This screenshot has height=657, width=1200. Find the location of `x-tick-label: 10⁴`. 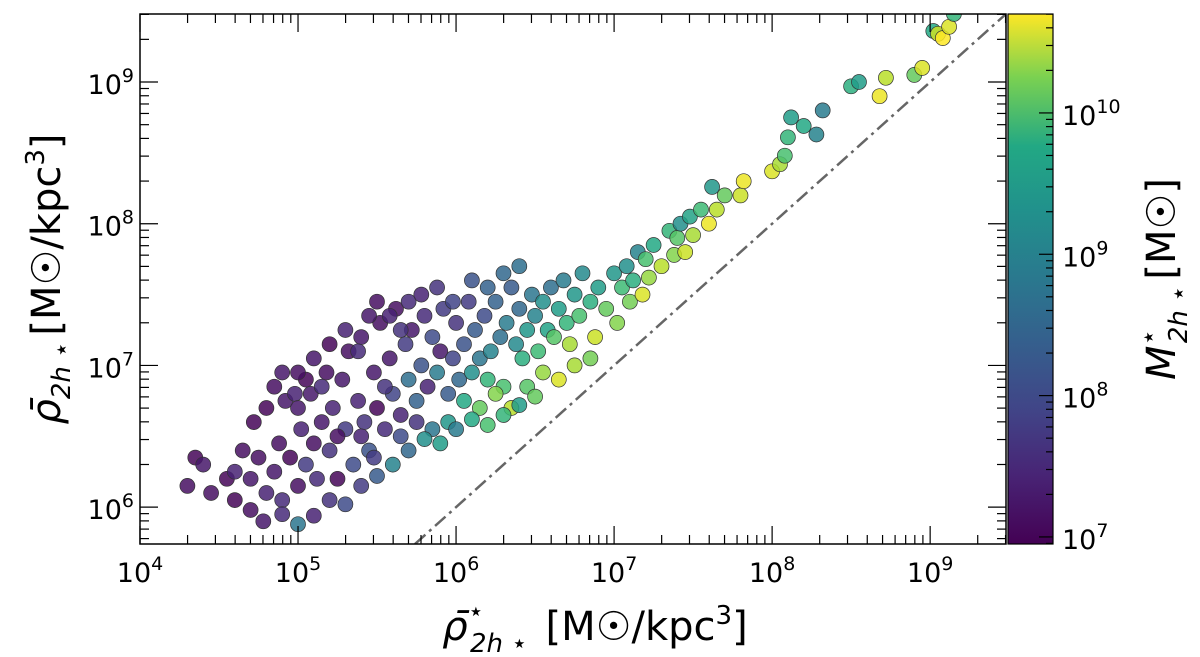

x-tick-label: 10⁴ is located at coordinates (140, 571).